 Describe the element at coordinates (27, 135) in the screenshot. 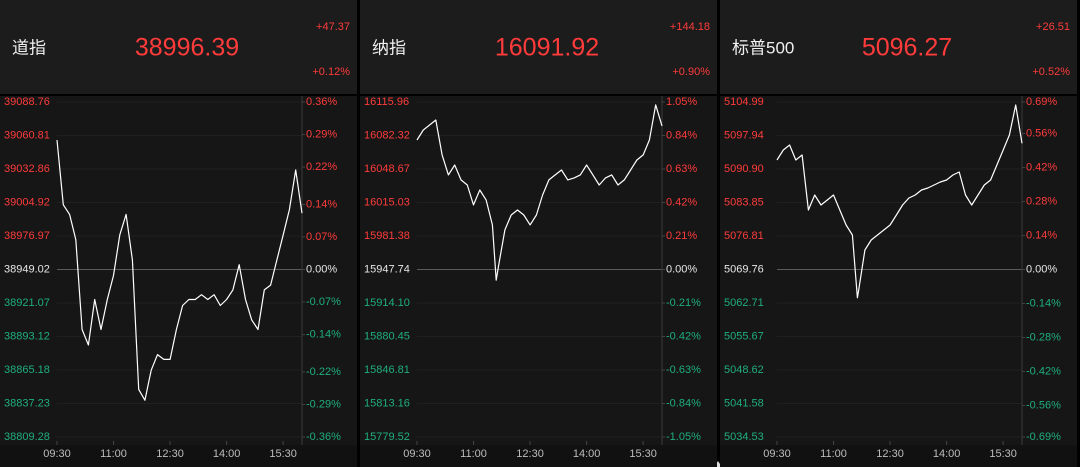

I see `y-tick-label: 39060.81` at that location.